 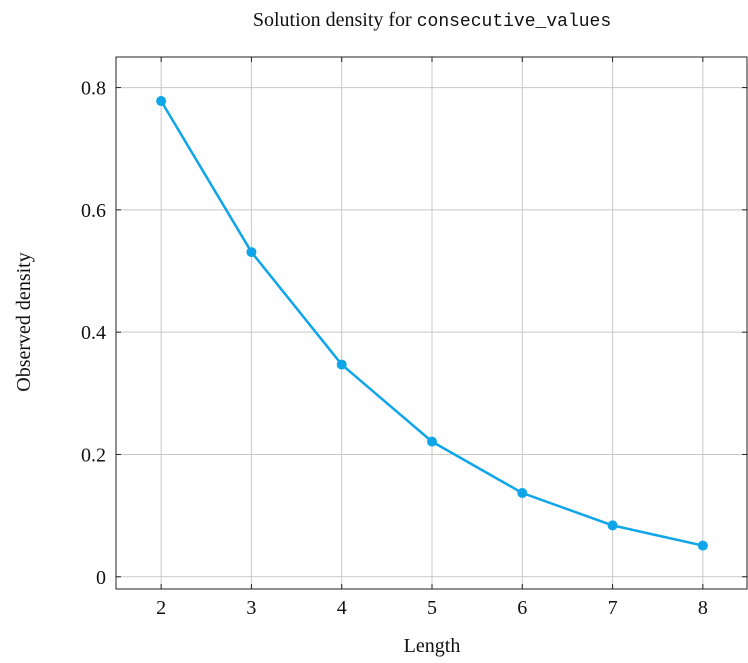 I want to click on x-tick-label: 3, so click(x=251, y=608).